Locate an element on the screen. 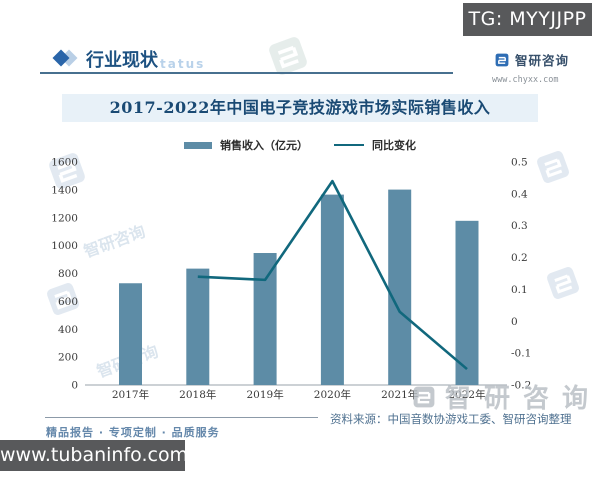 Image resolution: width=600 pixels, height=480 pixels. bar-2019年 is located at coordinates (265, 319).